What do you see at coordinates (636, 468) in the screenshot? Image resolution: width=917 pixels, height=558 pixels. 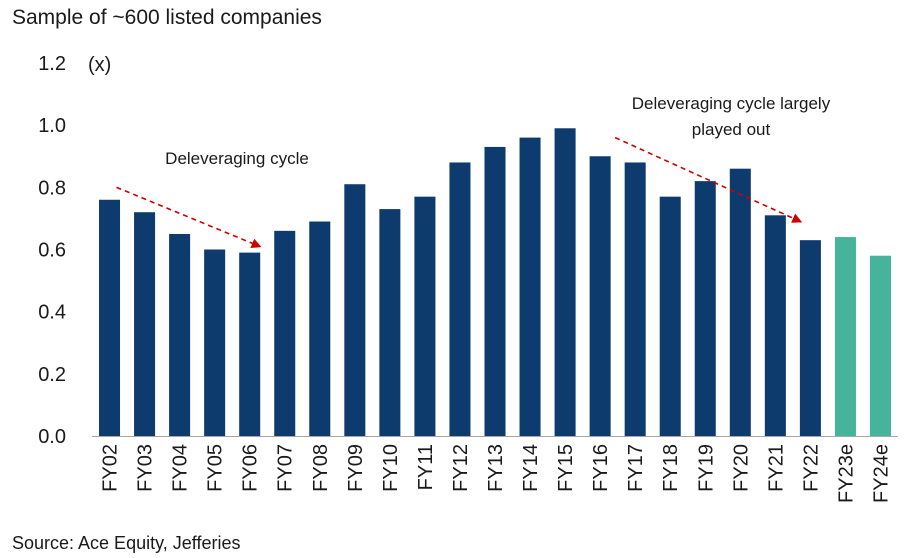 I see `x-tick-label: FY17` at bounding box center [636, 468].